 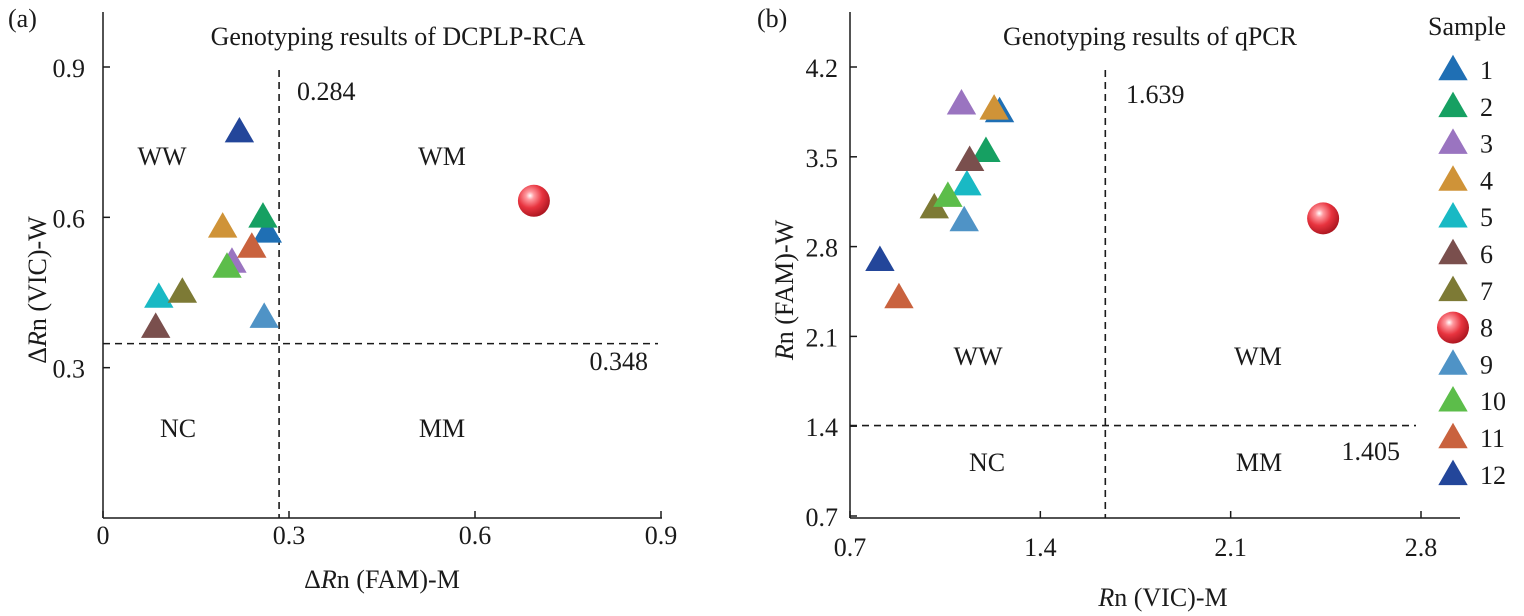 I want to click on panel-b-y-tick-label: 2.1, so click(x=822, y=337).